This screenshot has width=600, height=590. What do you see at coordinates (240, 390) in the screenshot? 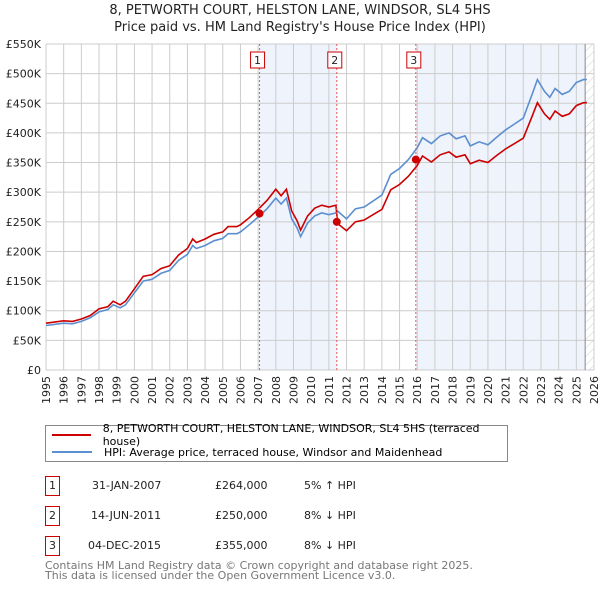
I see `x-tick-label: 2006` at bounding box center [240, 390].